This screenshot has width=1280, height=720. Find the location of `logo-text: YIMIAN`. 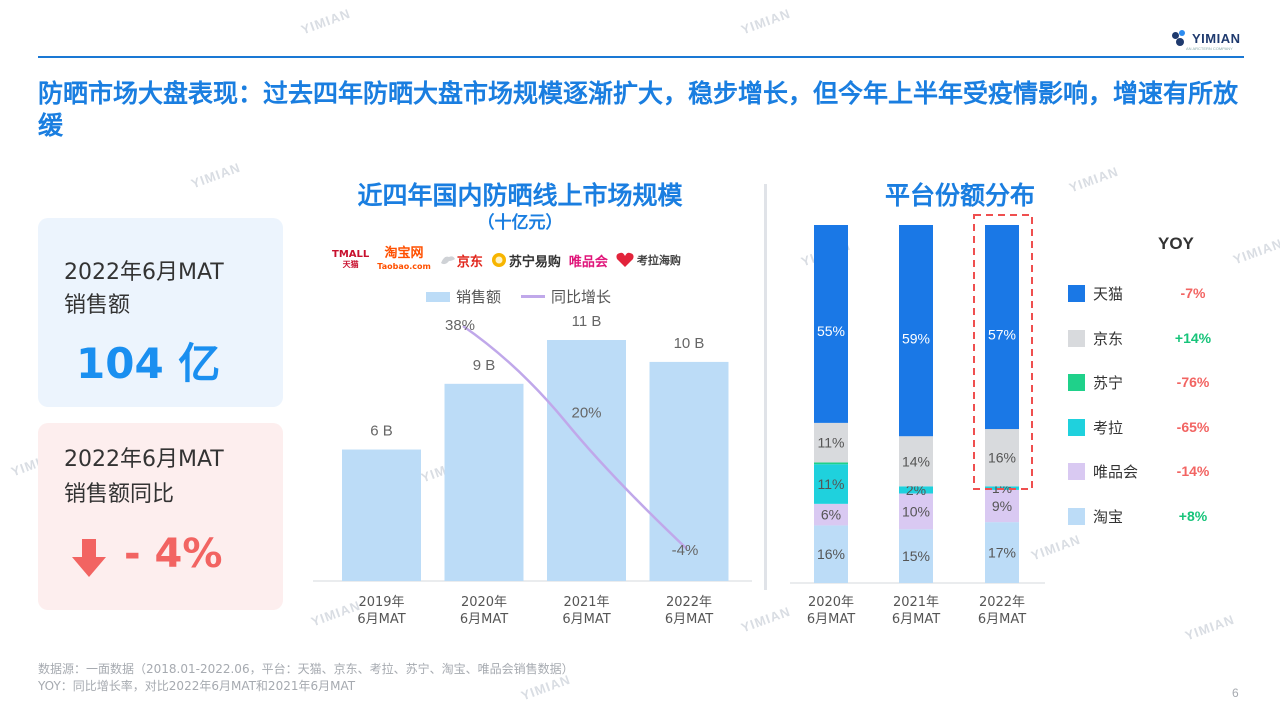

logo-text: YIMIAN is located at coordinates (1216, 38).